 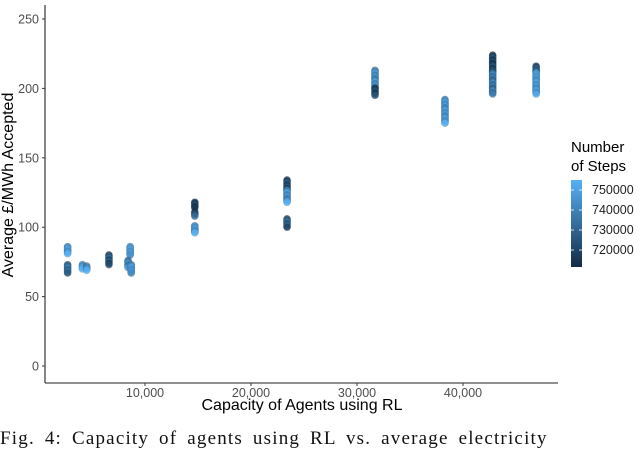 What do you see at coordinates (598, 166) in the screenshot?
I see `legend-title-line2: of Steps` at bounding box center [598, 166].